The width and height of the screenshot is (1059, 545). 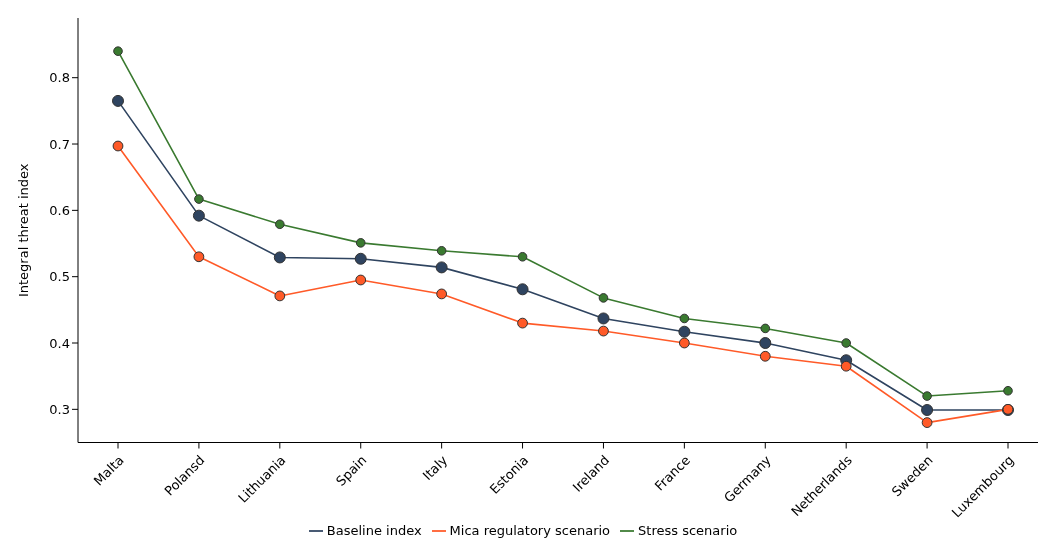 I want to click on y-axis-title: Integral threat index, so click(x=23, y=230).